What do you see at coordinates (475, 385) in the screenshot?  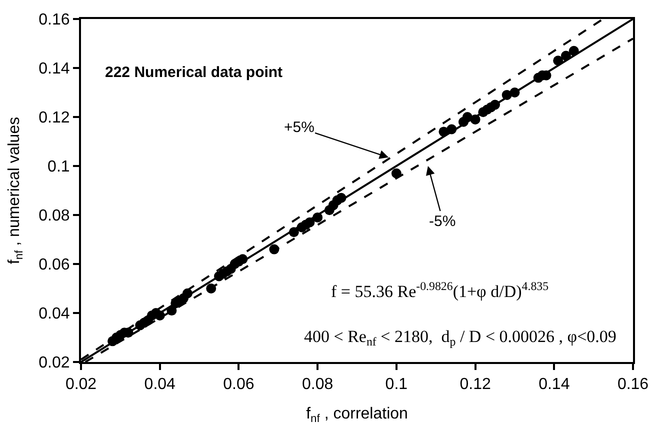 I see `x-tick-label: 0.12` at bounding box center [475, 385].